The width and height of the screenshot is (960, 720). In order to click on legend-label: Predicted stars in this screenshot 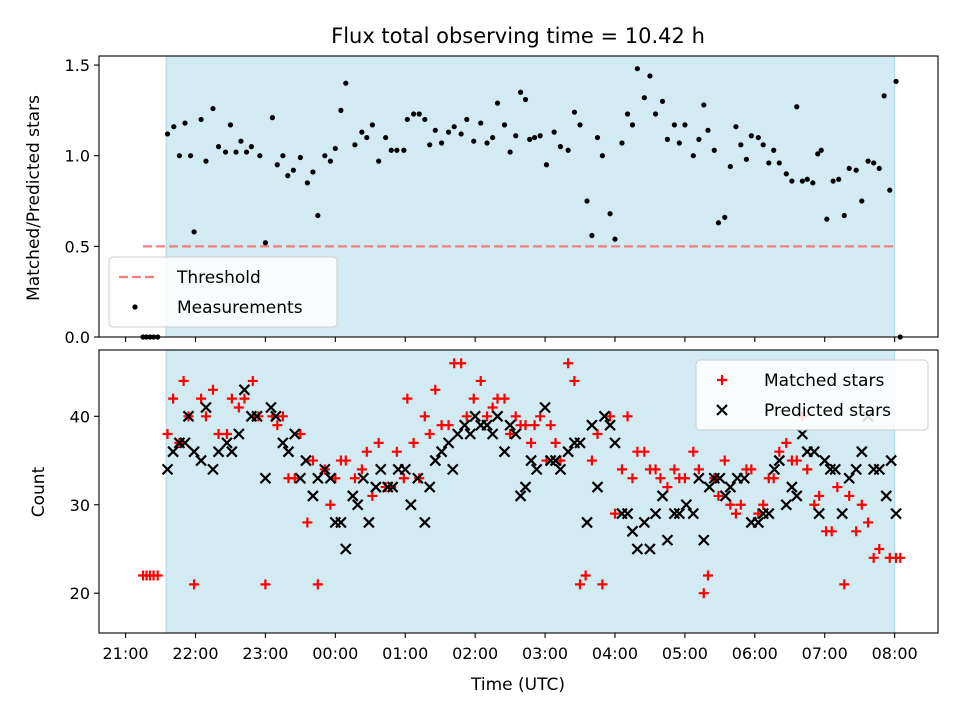, I will do `click(827, 411)`.